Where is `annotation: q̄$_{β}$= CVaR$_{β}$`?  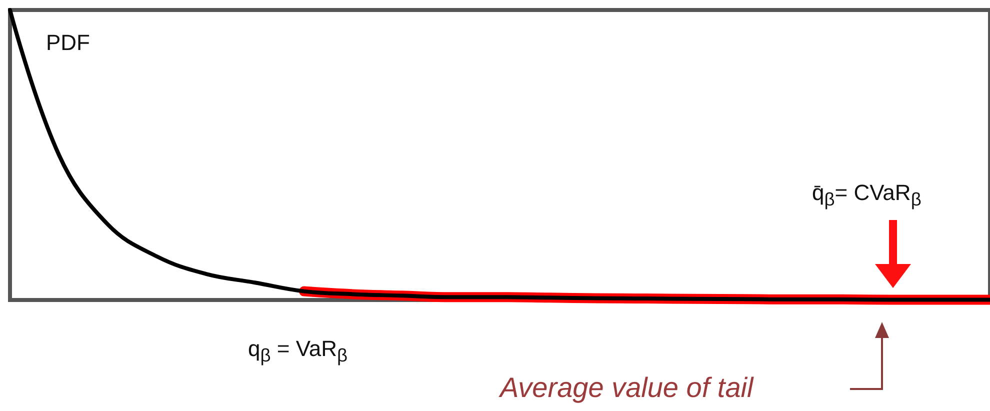 annotation: q̄$_{β}$= CVaR$_{β}$ is located at coordinates (867, 195).